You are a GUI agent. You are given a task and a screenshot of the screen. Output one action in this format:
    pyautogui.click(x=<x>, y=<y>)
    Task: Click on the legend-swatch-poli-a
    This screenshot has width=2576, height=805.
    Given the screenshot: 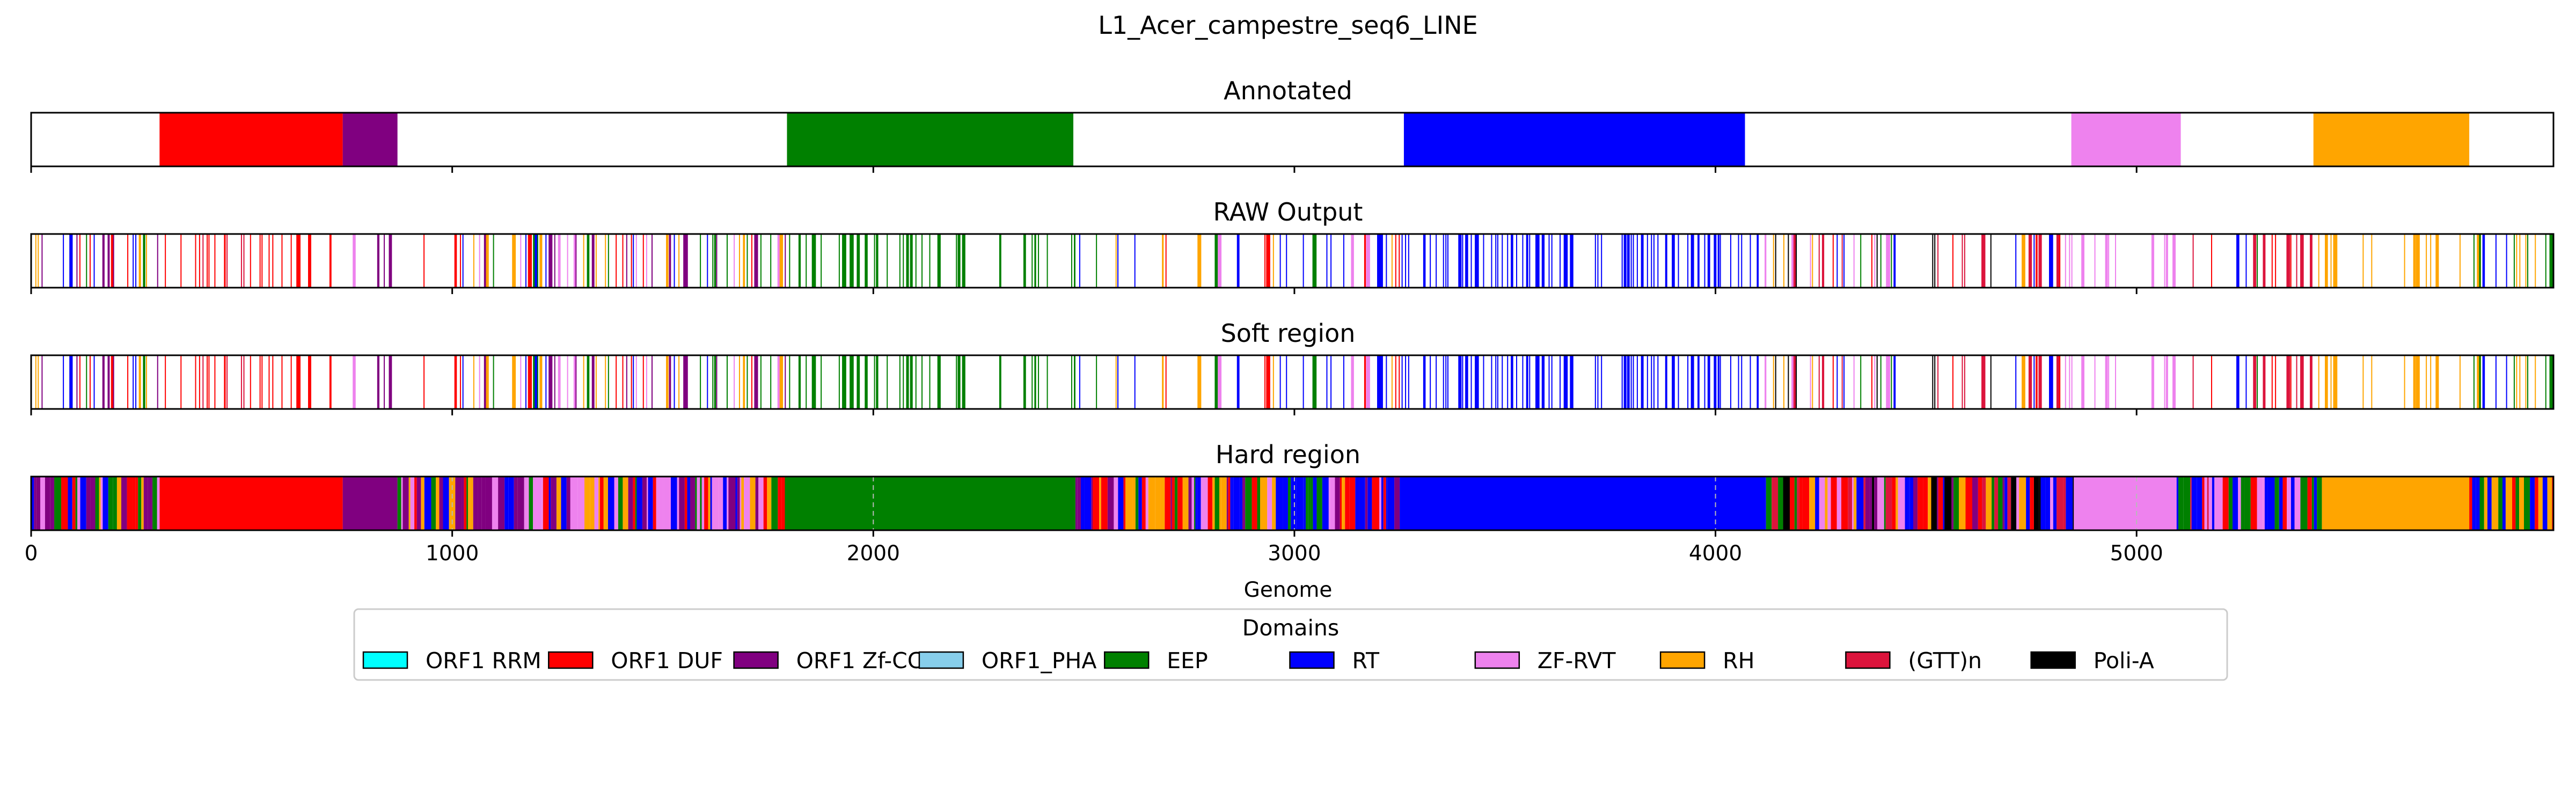 What is the action you would take?
    pyautogui.click(x=2053, y=660)
    